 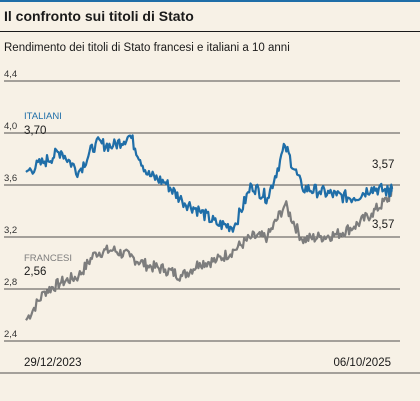 I want to click on series-label-italiani: ITALIANI, so click(x=43, y=116).